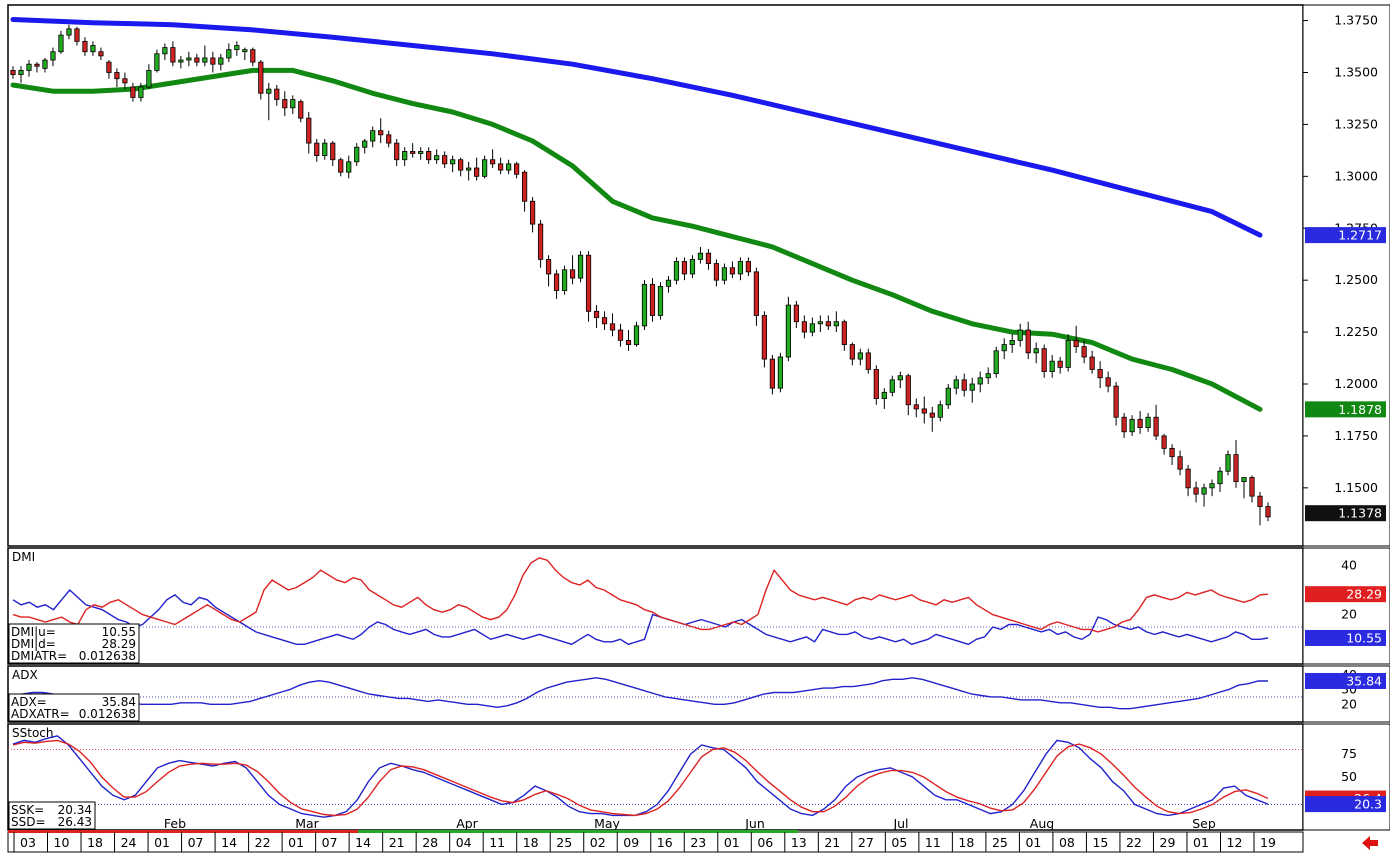  I want to click on day-label: 22, so click(1134, 842).